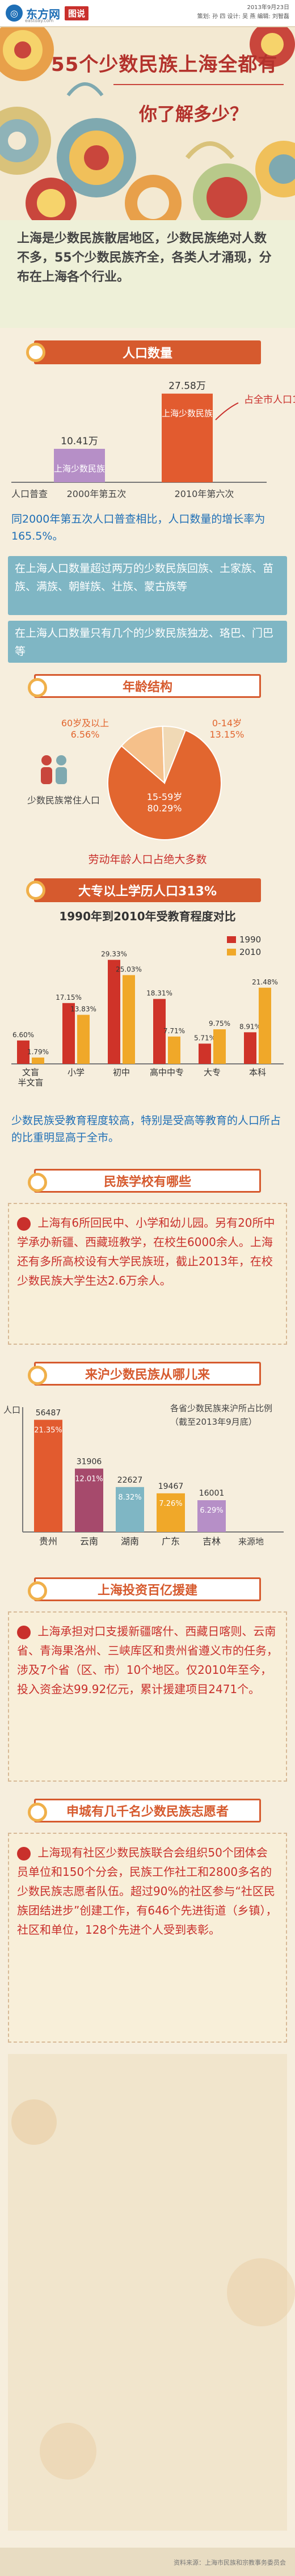 Image resolution: width=295 pixels, height=2576 pixels. I want to click on origin-value-label: 22627, so click(130, 1480).